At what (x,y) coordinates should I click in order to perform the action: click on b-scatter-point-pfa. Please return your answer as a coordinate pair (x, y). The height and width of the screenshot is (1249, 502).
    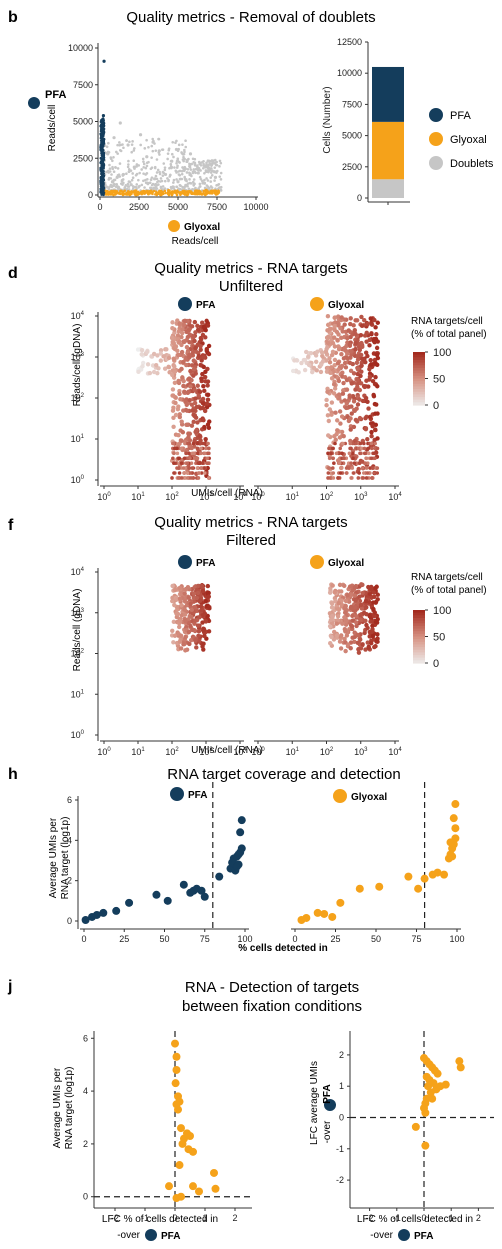
    Looking at the image, I should click on (101, 134).